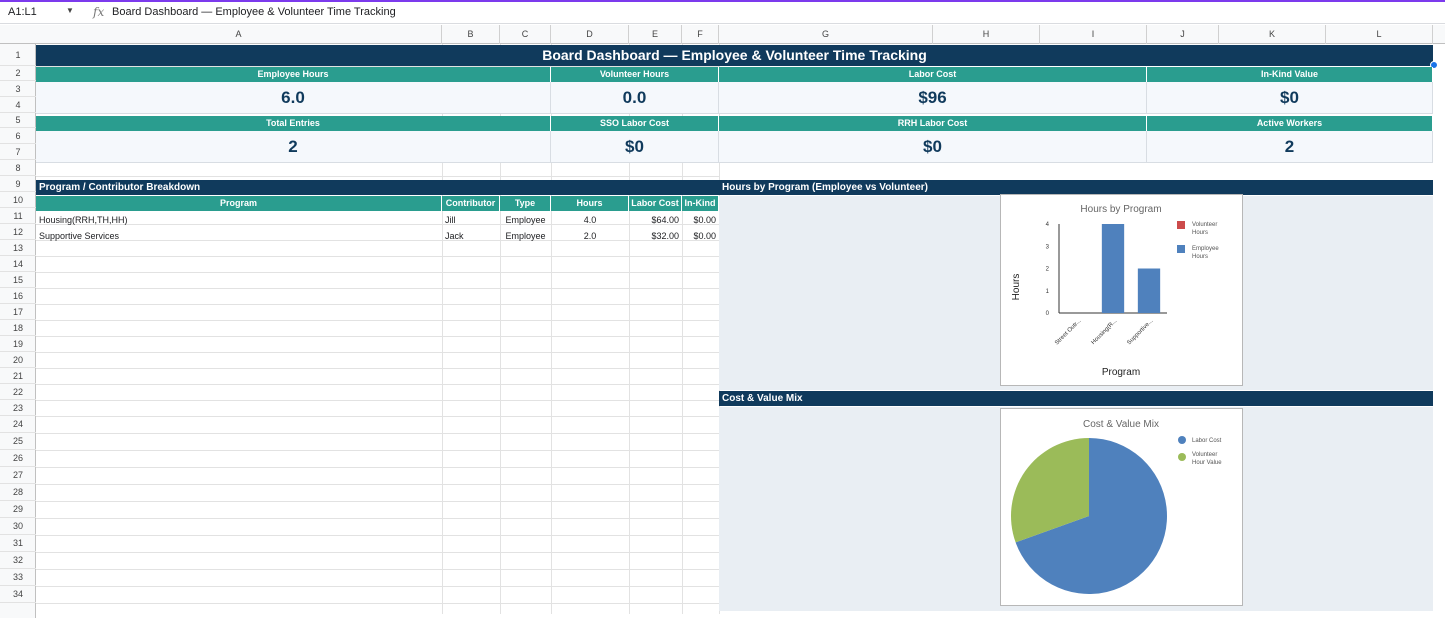 The width and height of the screenshot is (1445, 618). I want to click on row-header-29: 29, so click(18, 509).